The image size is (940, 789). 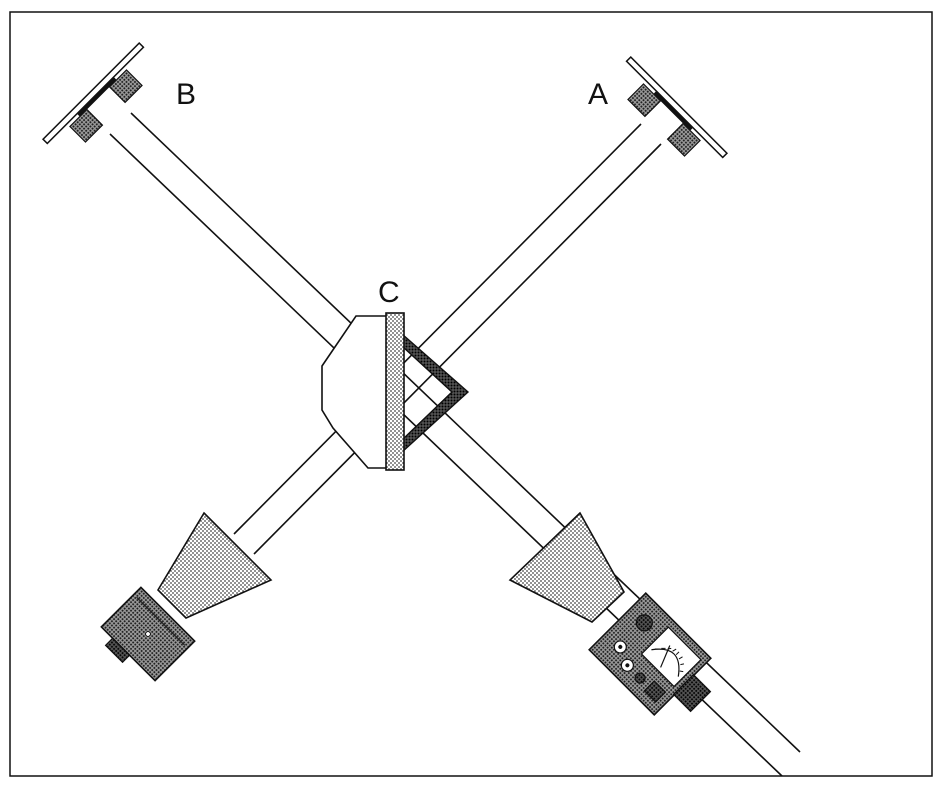 I want to click on mirror-b, so click(x=93, y=93).